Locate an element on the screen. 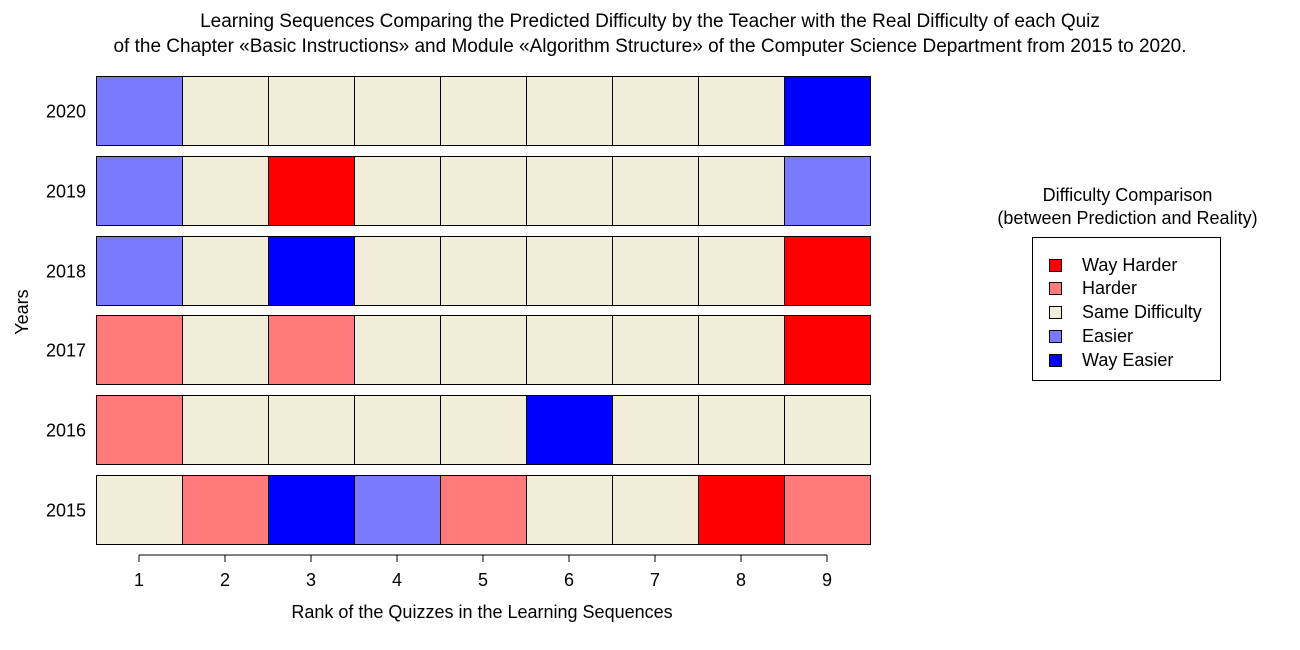 This screenshot has height=650, width=1300. legend-label: Way Easier is located at coordinates (1128, 359).